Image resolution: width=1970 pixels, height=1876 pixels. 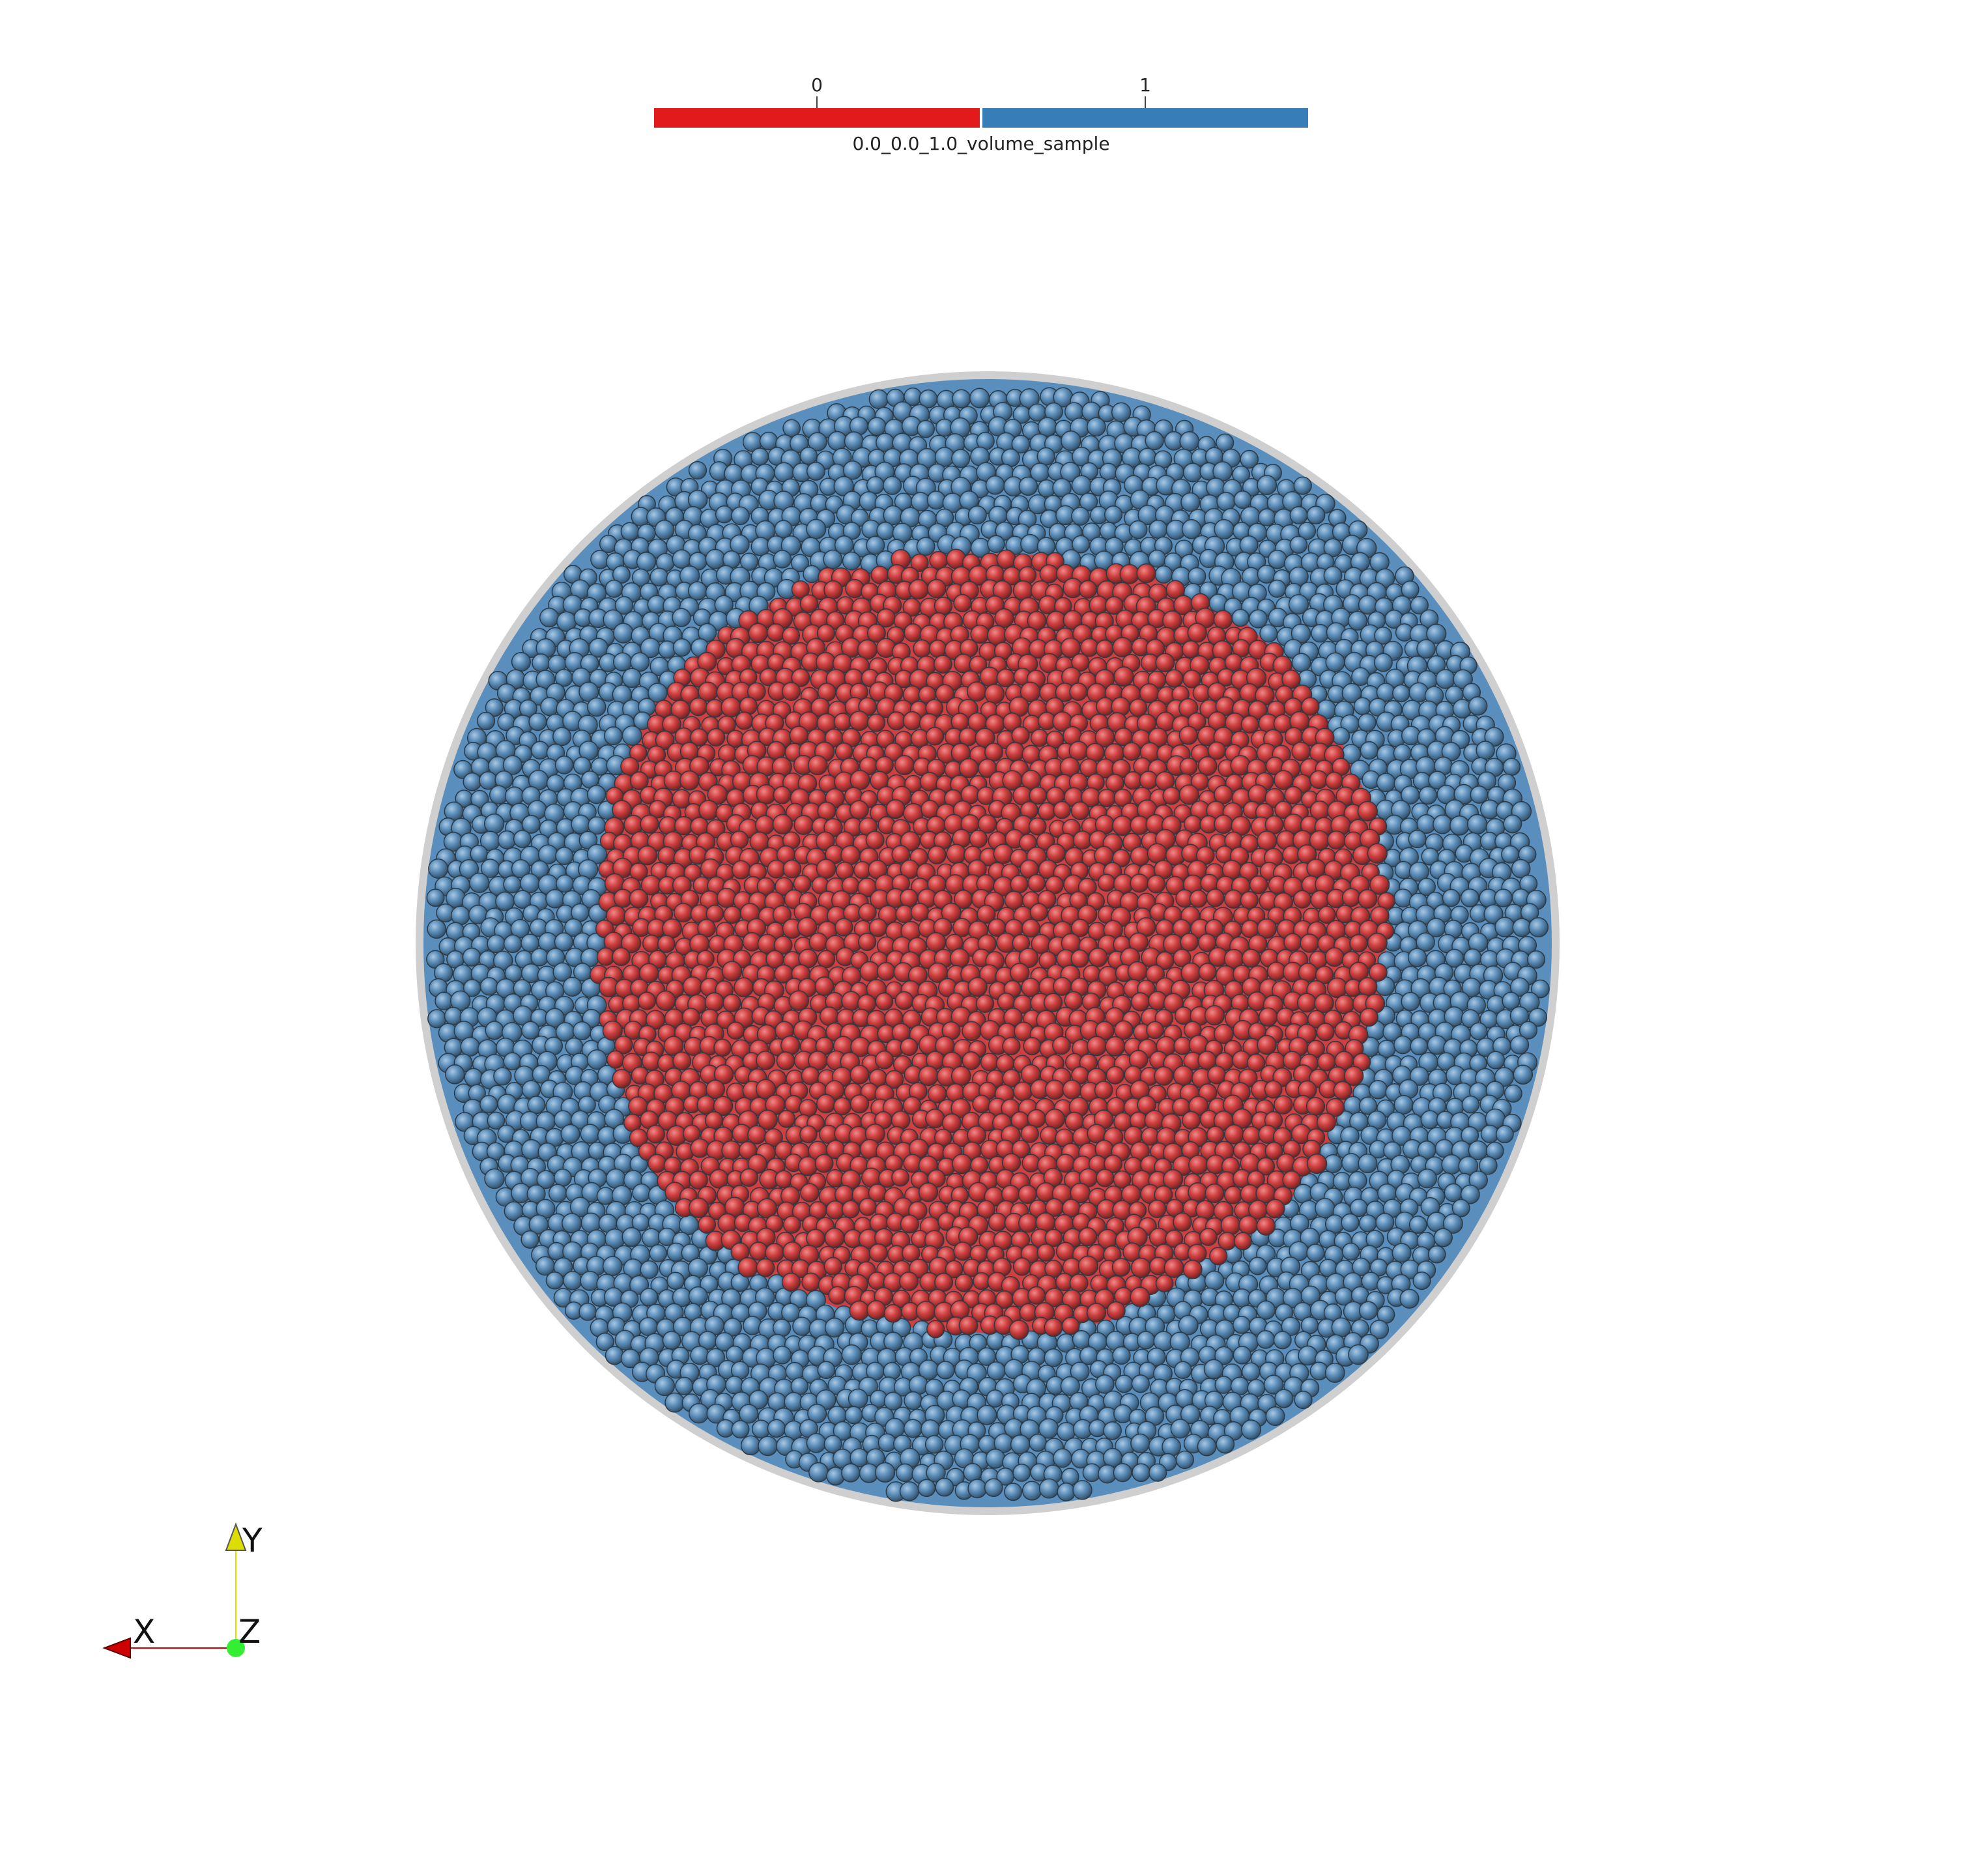 What do you see at coordinates (1145, 85) in the screenshot?
I see `legend-tick-label-1: 1` at bounding box center [1145, 85].